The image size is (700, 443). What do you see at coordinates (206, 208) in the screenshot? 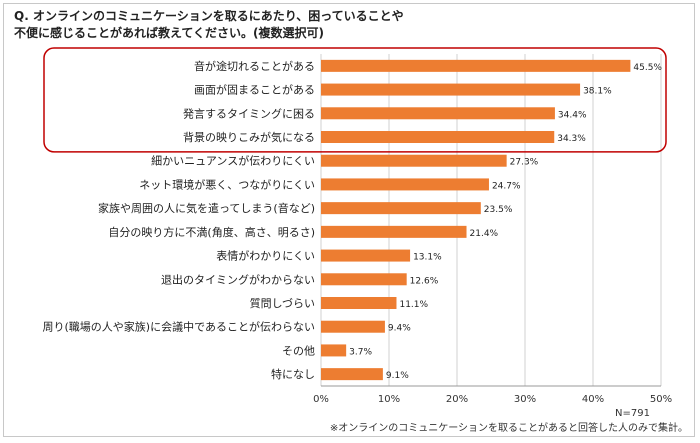
I see `category-label: 家族や周囲の人に気を遣ってしまう(音など)` at bounding box center [206, 208].